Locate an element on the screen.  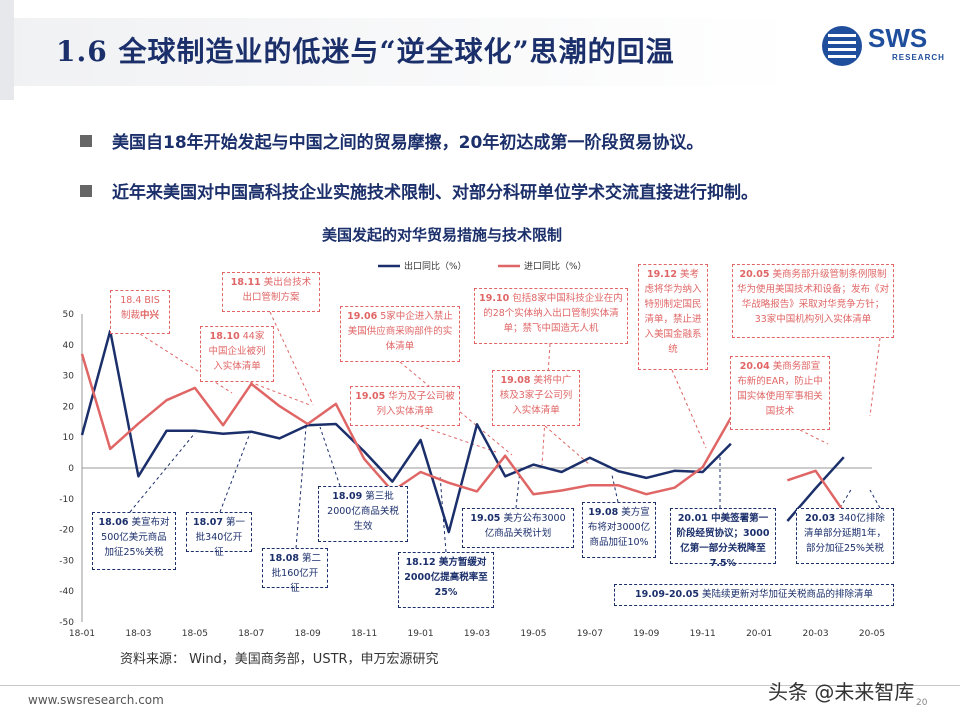
annotation-1811: 18.11 美出台技术出口管制方案 is located at coordinates (271, 292).